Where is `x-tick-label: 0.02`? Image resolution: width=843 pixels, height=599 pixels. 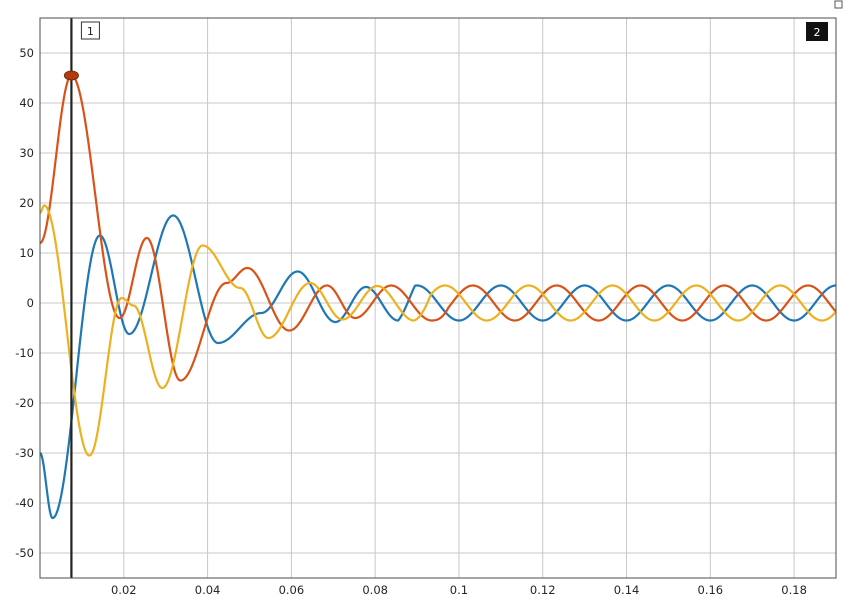 x-tick-label: 0.02 is located at coordinates (124, 590).